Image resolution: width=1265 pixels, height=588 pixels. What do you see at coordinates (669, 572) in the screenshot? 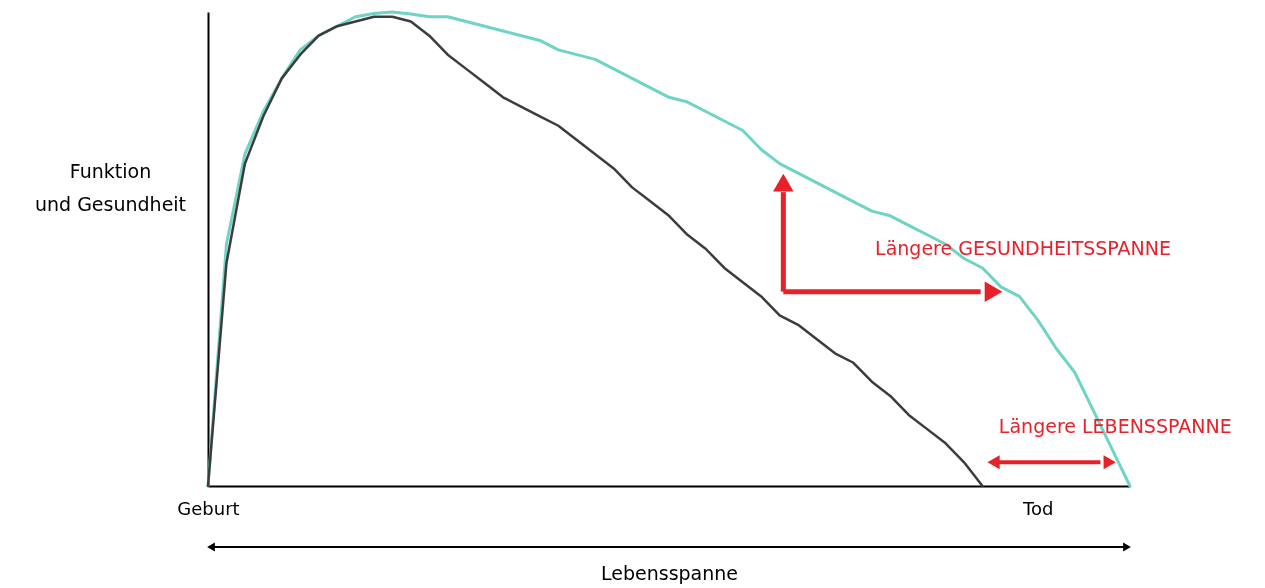
I see `x-axis-title: Lebensspanne` at bounding box center [669, 572].